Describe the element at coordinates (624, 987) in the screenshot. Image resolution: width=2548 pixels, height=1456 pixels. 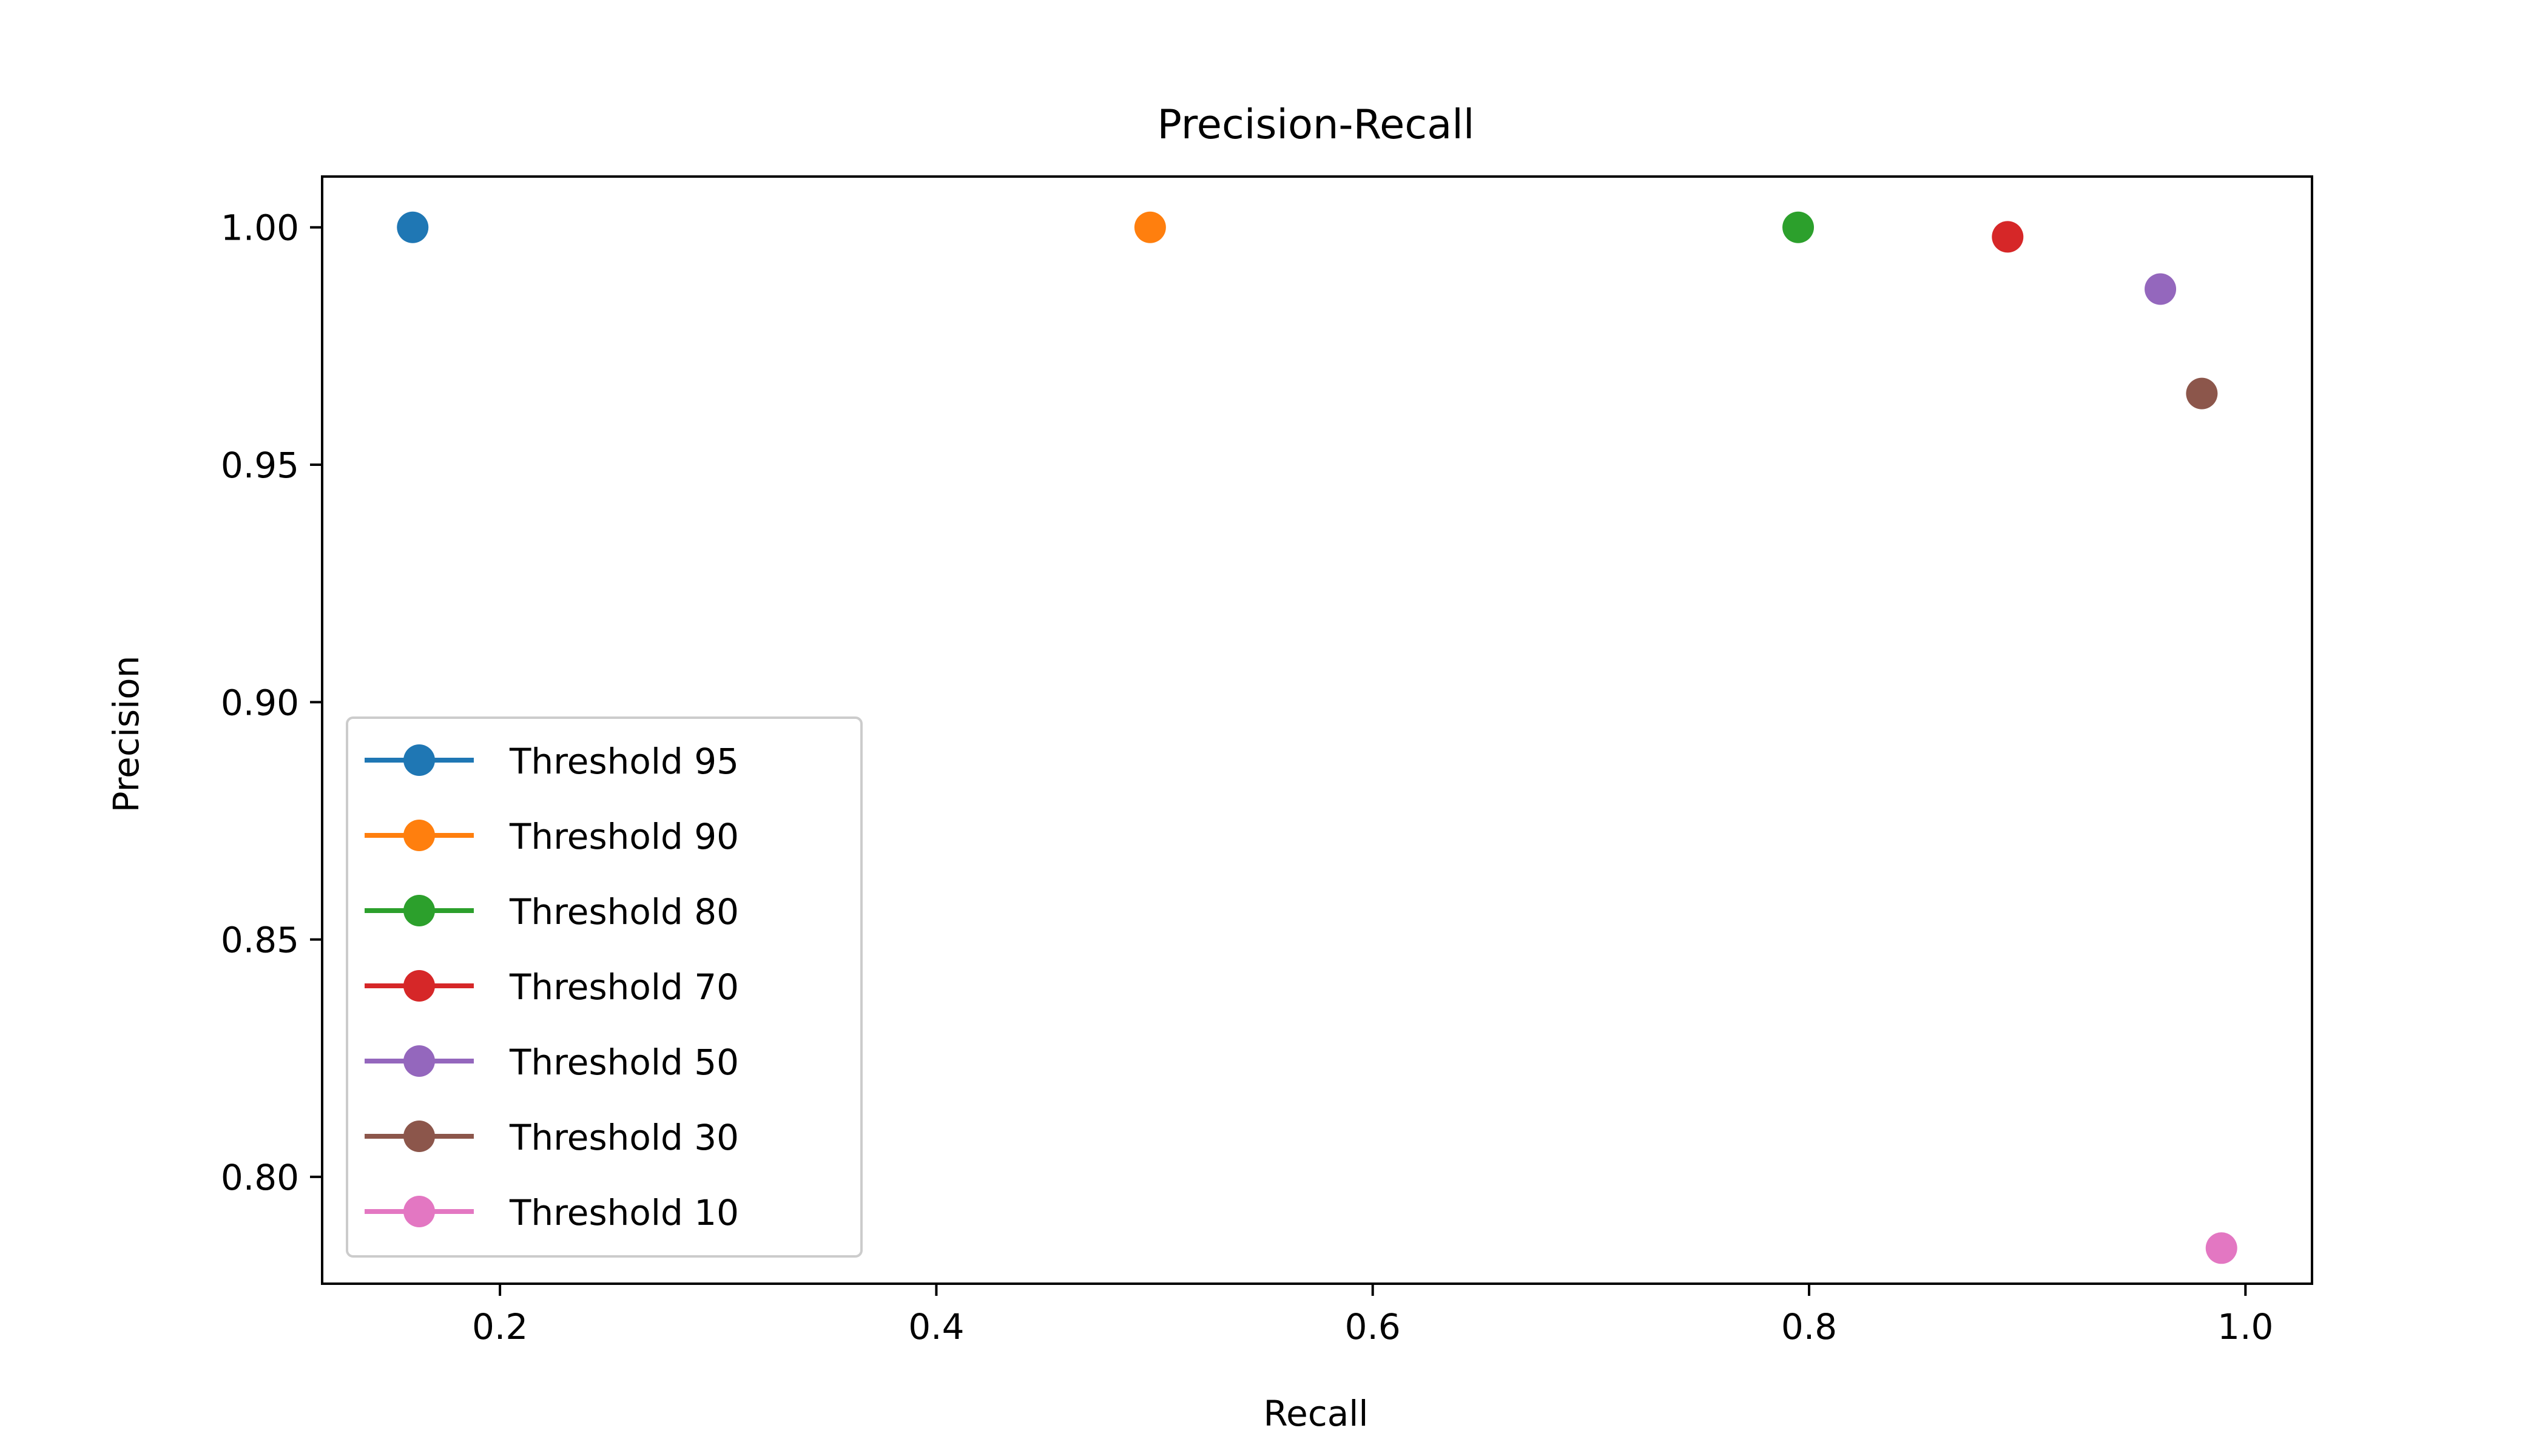
I see `legend-label: Threshold 70` at that location.